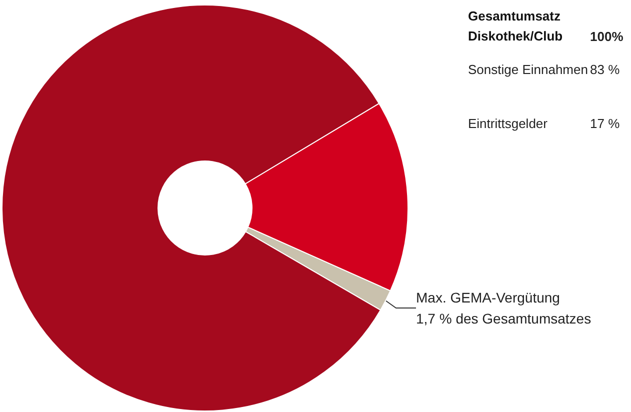 This screenshot has height=412, width=631. Describe the element at coordinates (504, 308) in the screenshot. I see `data-label: Max. GEMA-Vergütung 1,7 % des Gesamtumsatzes` at that location.